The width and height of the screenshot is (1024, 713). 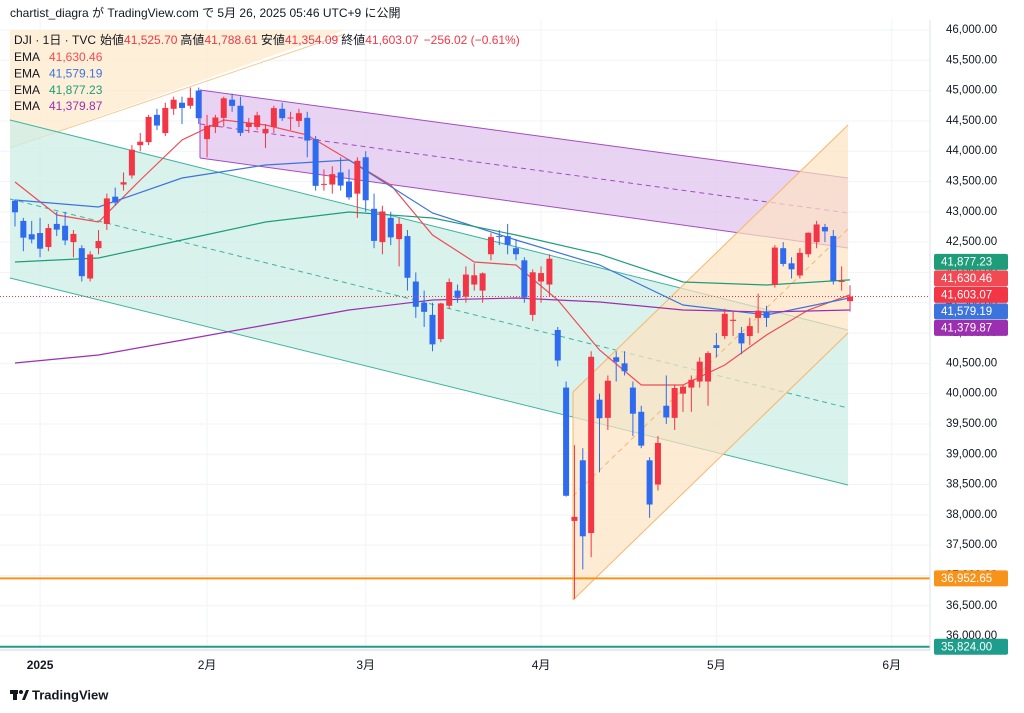 What do you see at coordinates (971, 242) in the screenshot?
I see `y-tick-label: 42,500.00` at bounding box center [971, 242].